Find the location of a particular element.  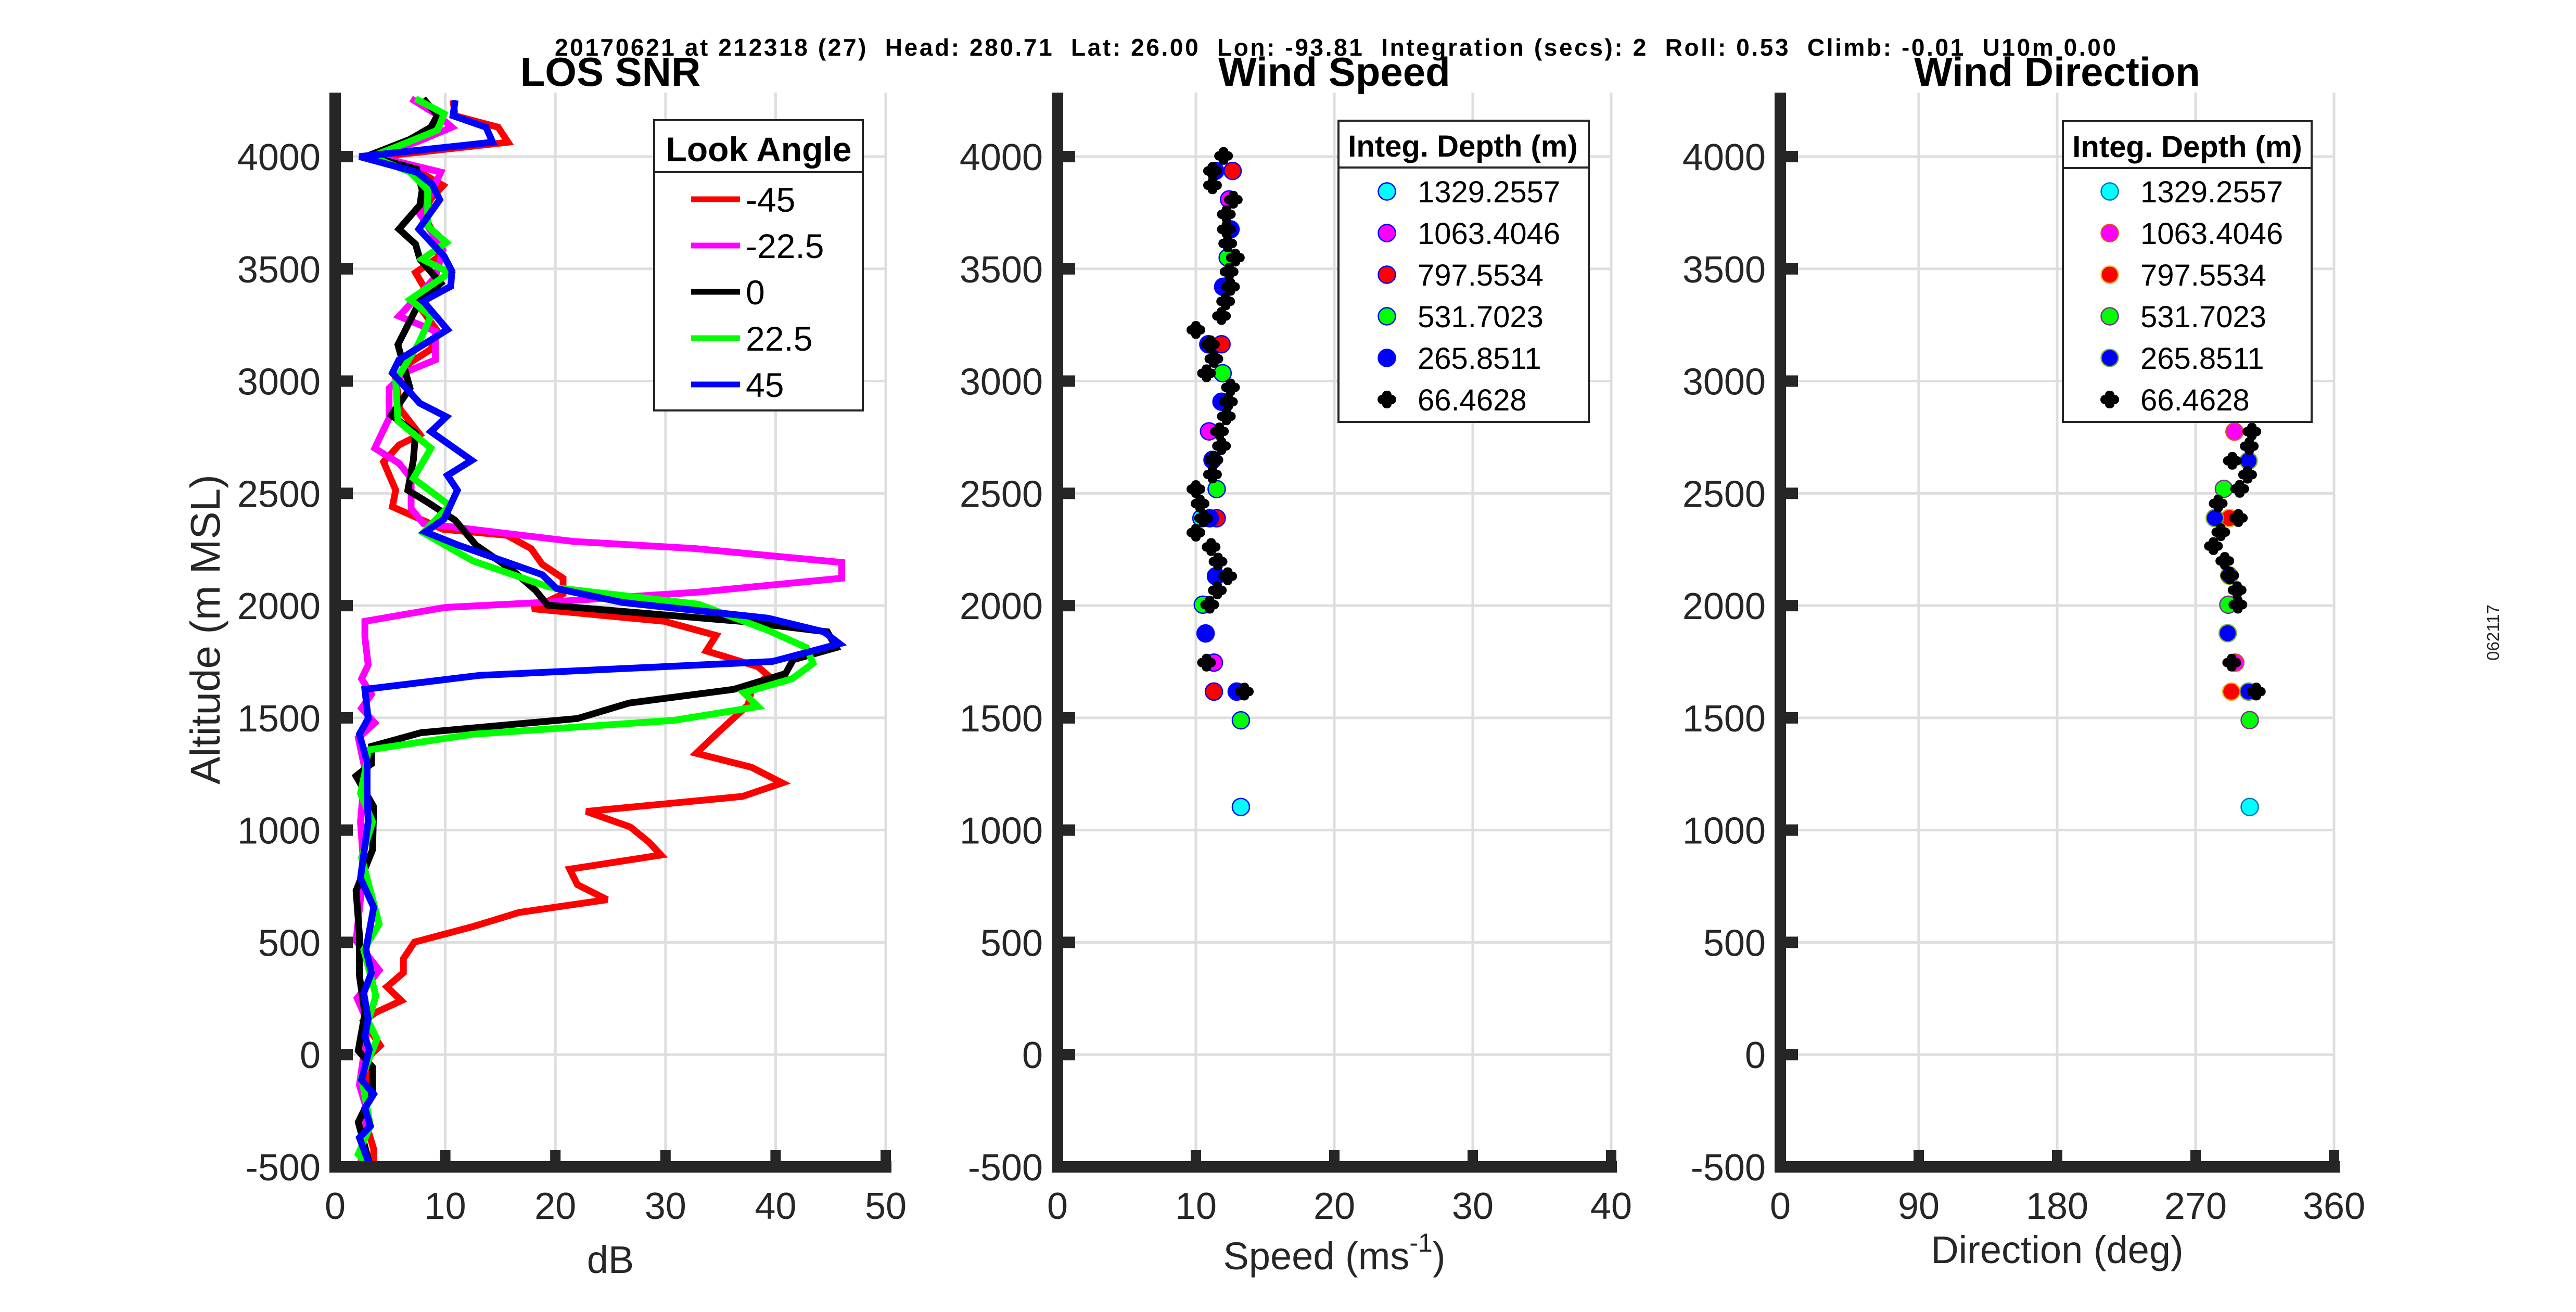

los-snr-y-tick-label: 4000 is located at coordinates (279, 158).